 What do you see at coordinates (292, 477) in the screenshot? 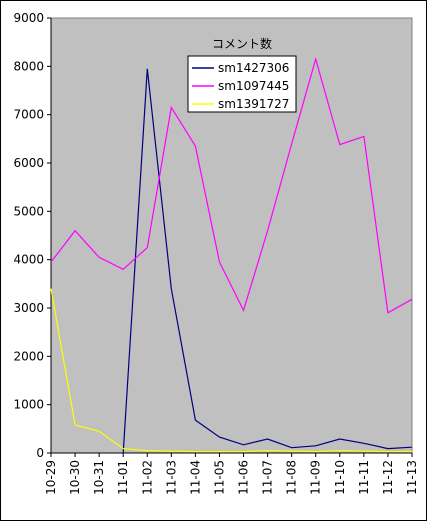
I see `x-tick-label: 11-08` at bounding box center [292, 477].